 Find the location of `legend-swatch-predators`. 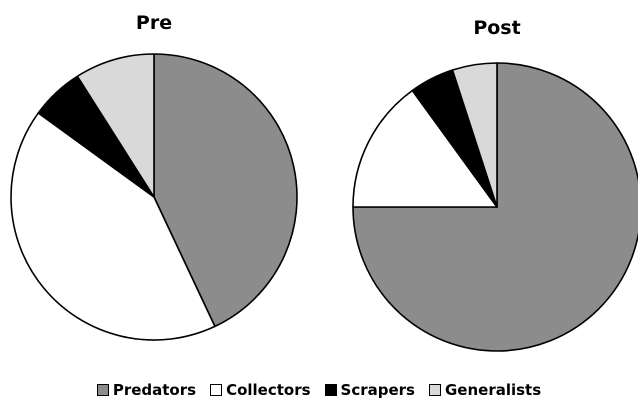

legend-swatch-predators is located at coordinates (102, 390).